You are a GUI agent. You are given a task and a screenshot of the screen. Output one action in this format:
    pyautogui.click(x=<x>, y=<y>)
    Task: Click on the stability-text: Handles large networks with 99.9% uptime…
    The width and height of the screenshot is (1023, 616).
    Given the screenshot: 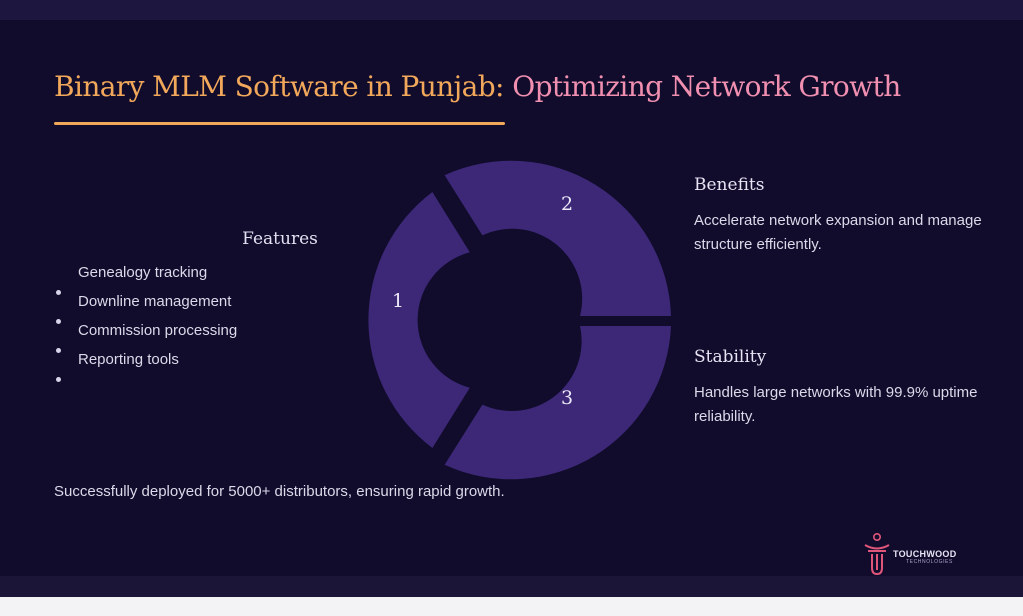 What is the action you would take?
    pyautogui.click(x=836, y=404)
    